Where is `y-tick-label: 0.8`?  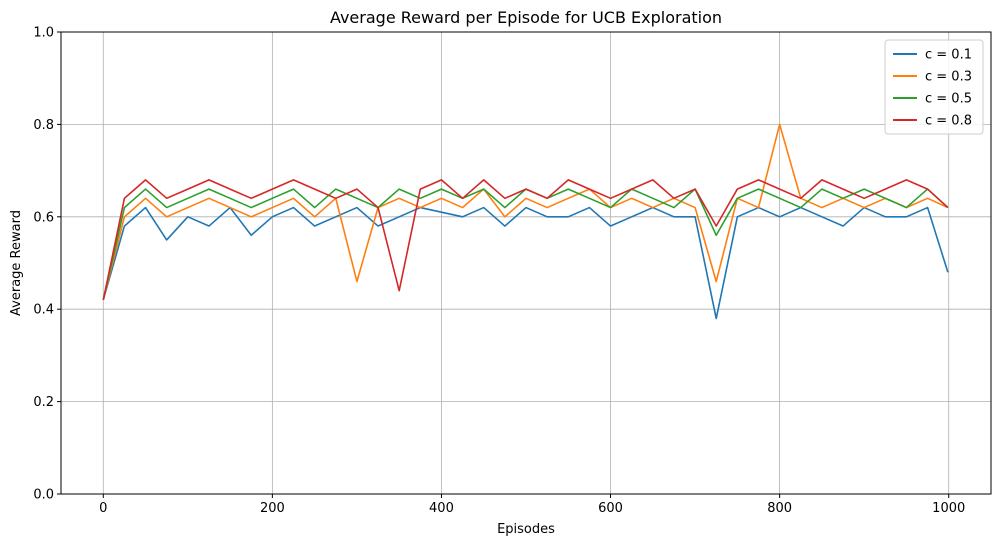
y-tick-label: 0.8 is located at coordinates (43, 125).